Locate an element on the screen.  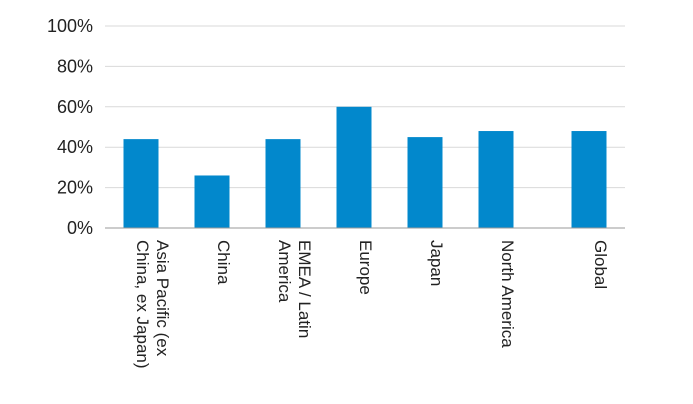
y-tick-label: 60% is located at coordinates (75, 107).